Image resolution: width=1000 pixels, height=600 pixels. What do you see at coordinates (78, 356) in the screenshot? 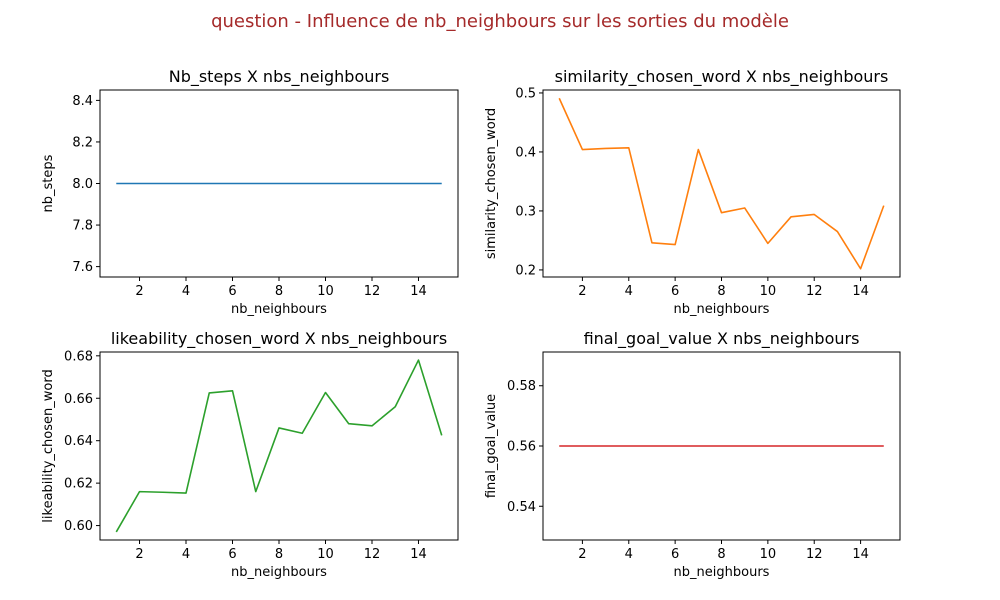
I see `y-tick-label: 0.68` at bounding box center [78, 356].